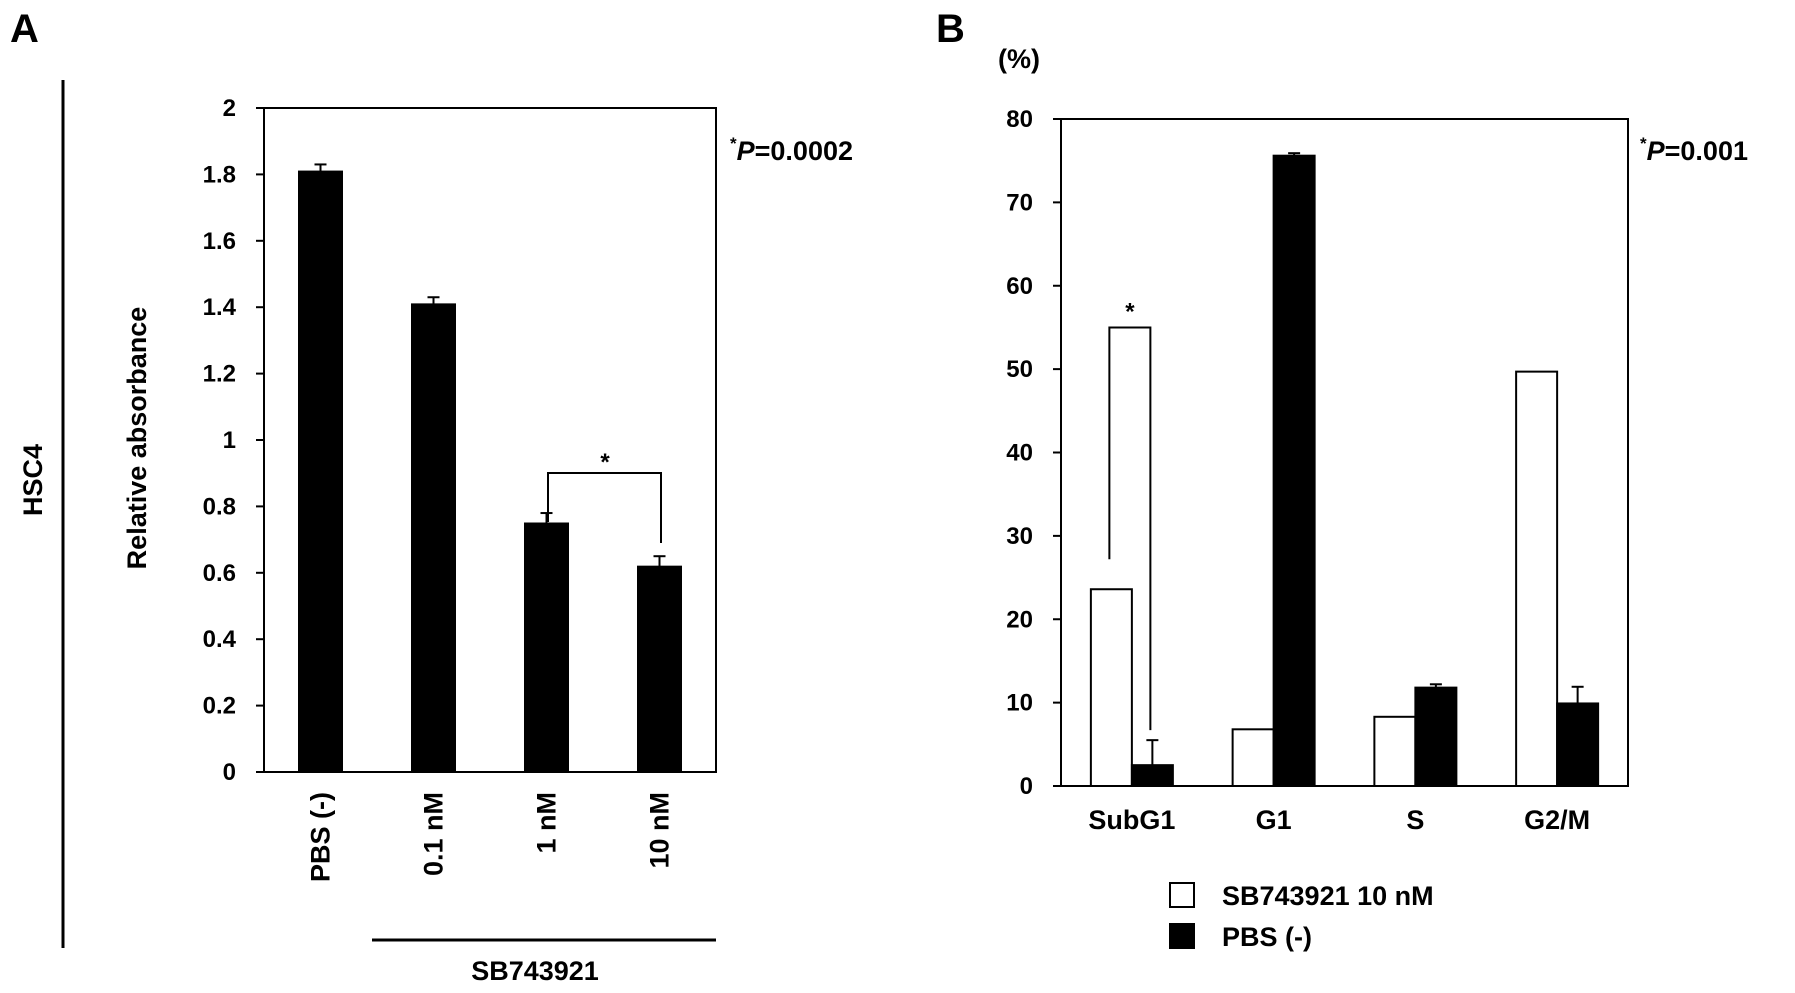  What do you see at coordinates (1111, 687) in the screenshot?
I see `bar-sb743921-10-nm-subg1` at bounding box center [1111, 687].